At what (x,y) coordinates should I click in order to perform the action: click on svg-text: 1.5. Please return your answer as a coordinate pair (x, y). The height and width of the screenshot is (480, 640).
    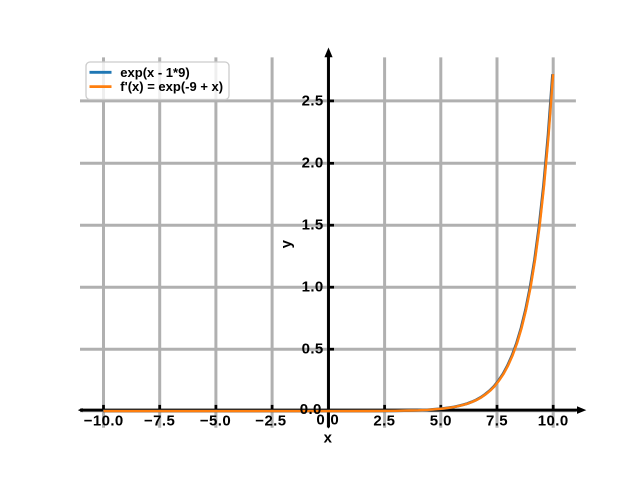
    Looking at the image, I should click on (313, 225).